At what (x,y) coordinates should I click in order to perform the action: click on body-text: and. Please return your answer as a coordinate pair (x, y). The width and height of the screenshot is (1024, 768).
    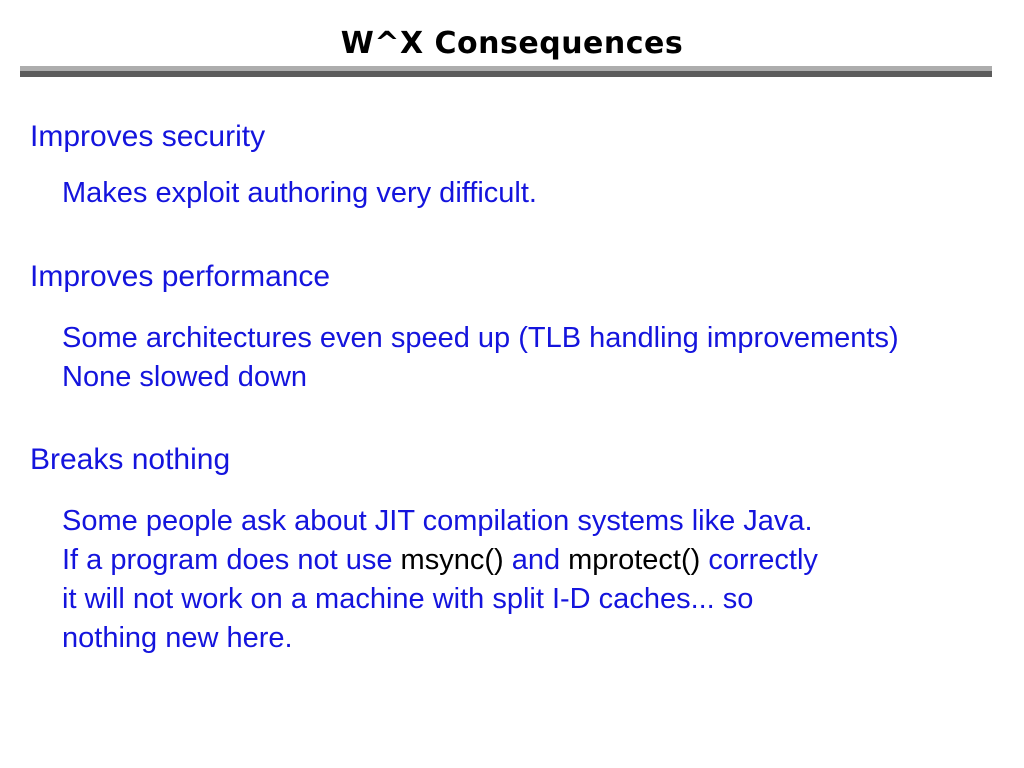
    Looking at the image, I should click on (536, 560).